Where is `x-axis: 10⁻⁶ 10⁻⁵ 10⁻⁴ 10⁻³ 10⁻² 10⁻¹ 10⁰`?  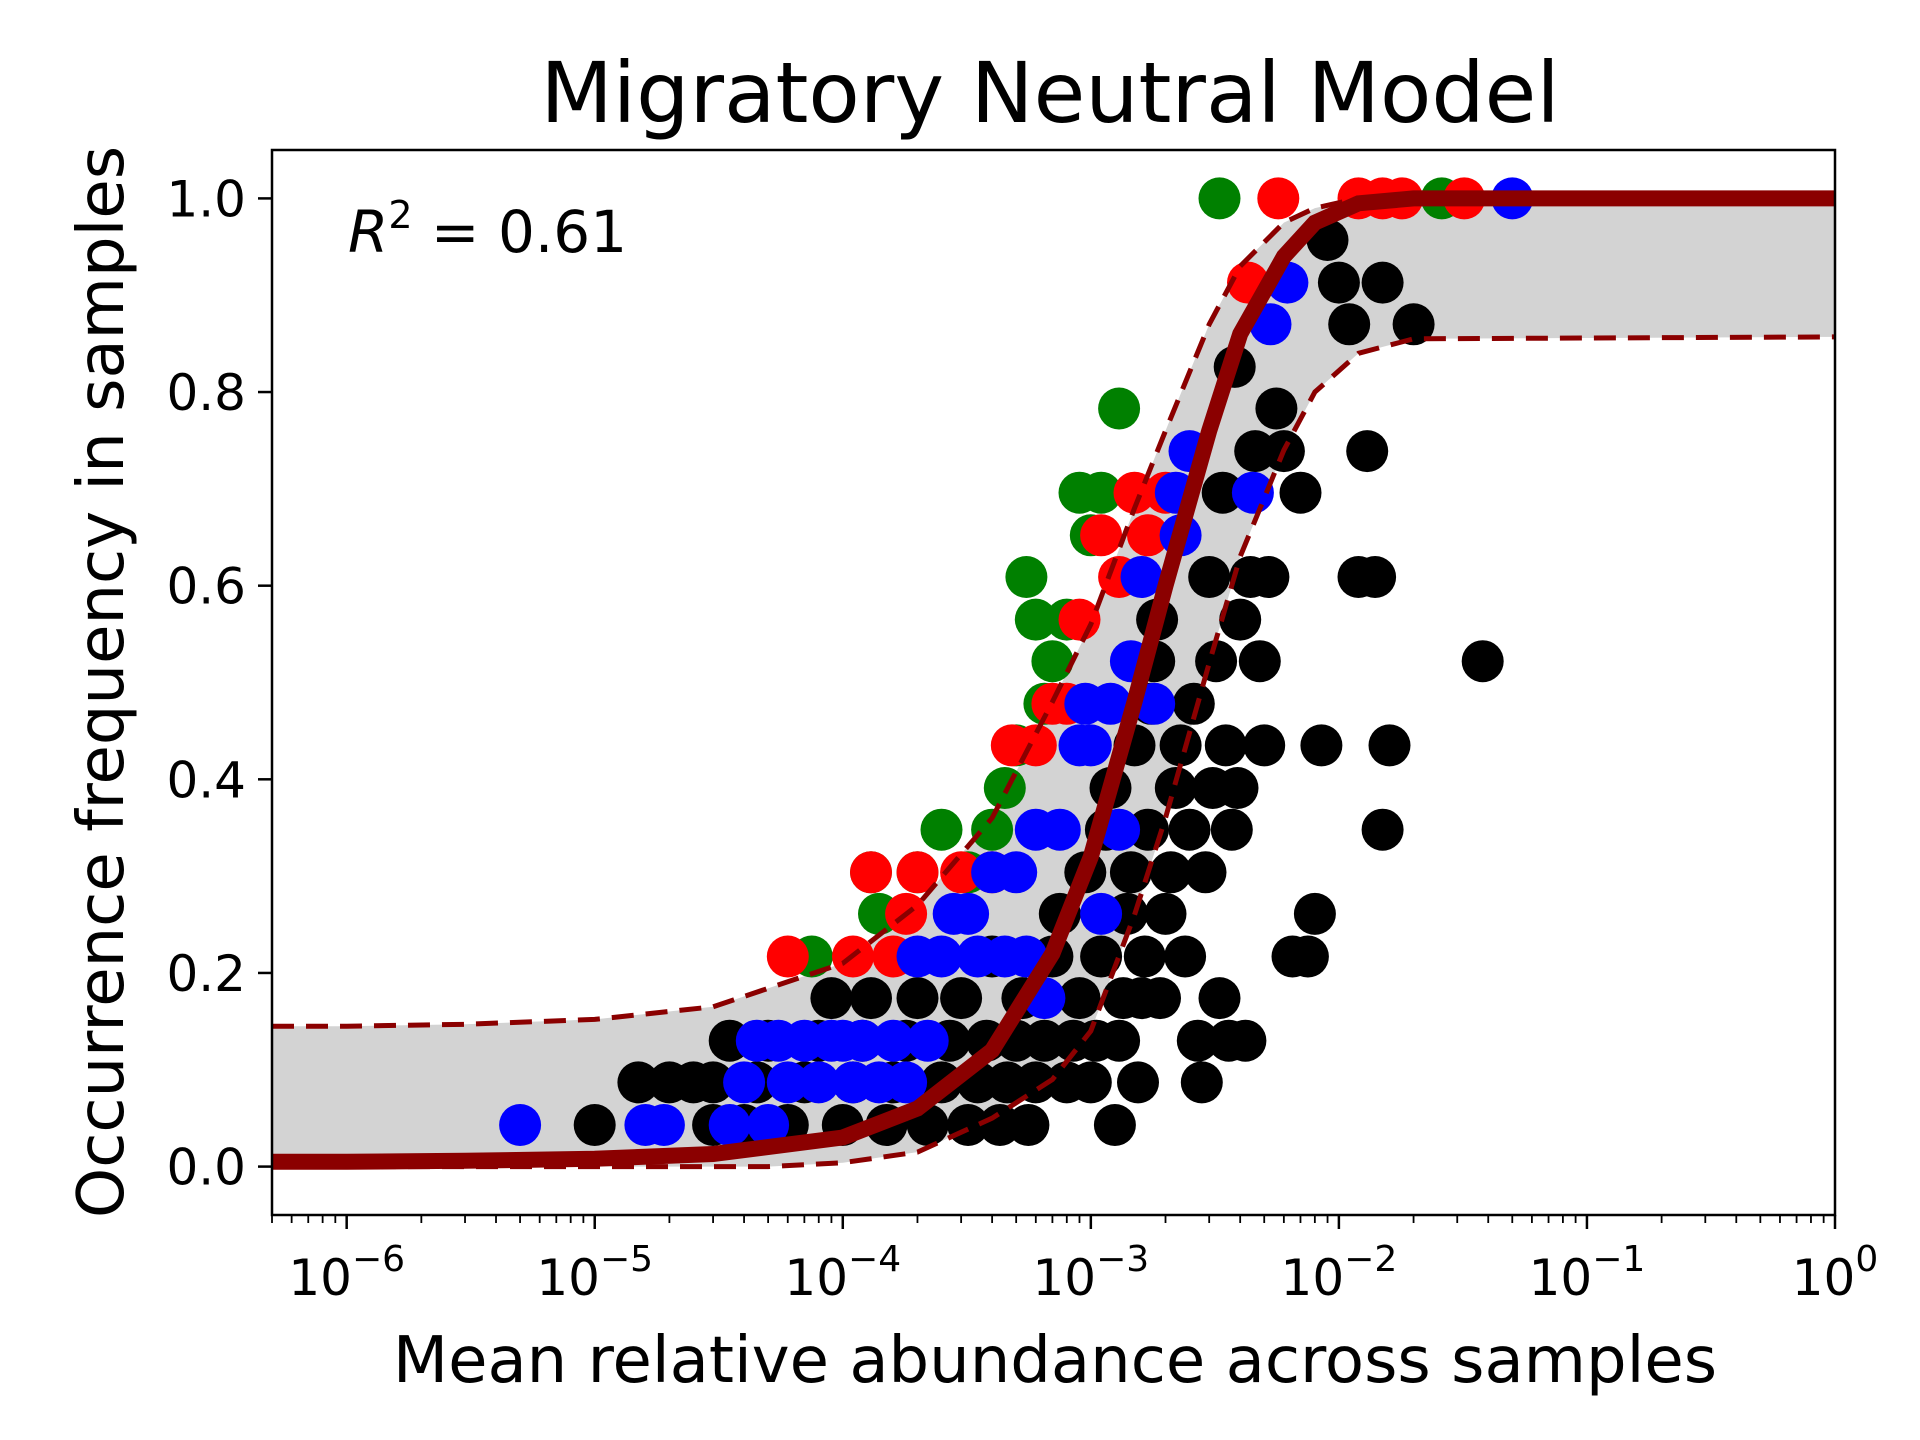
x-axis: 10⁻⁶ 10⁻⁵ 10⁻⁴ 10⁻³ 10⁻² 10⁻¹ 10⁰ is located at coordinates (1075, 1261).